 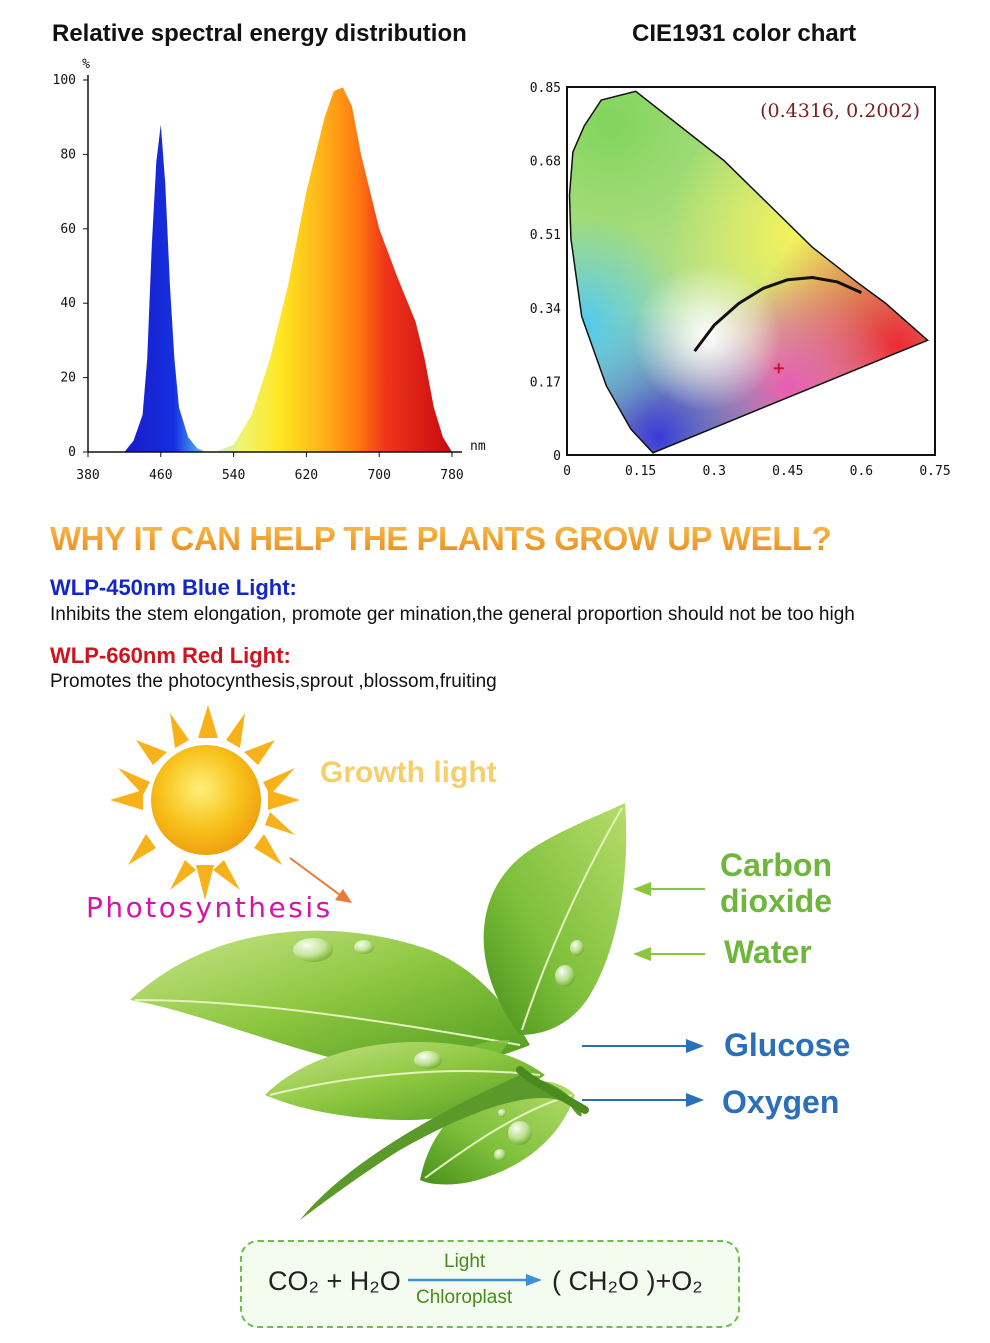 What do you see at coordinates (749, 272) in the screenshot?
I see `cie-spectral-locus` at bounding box center [749, 272].